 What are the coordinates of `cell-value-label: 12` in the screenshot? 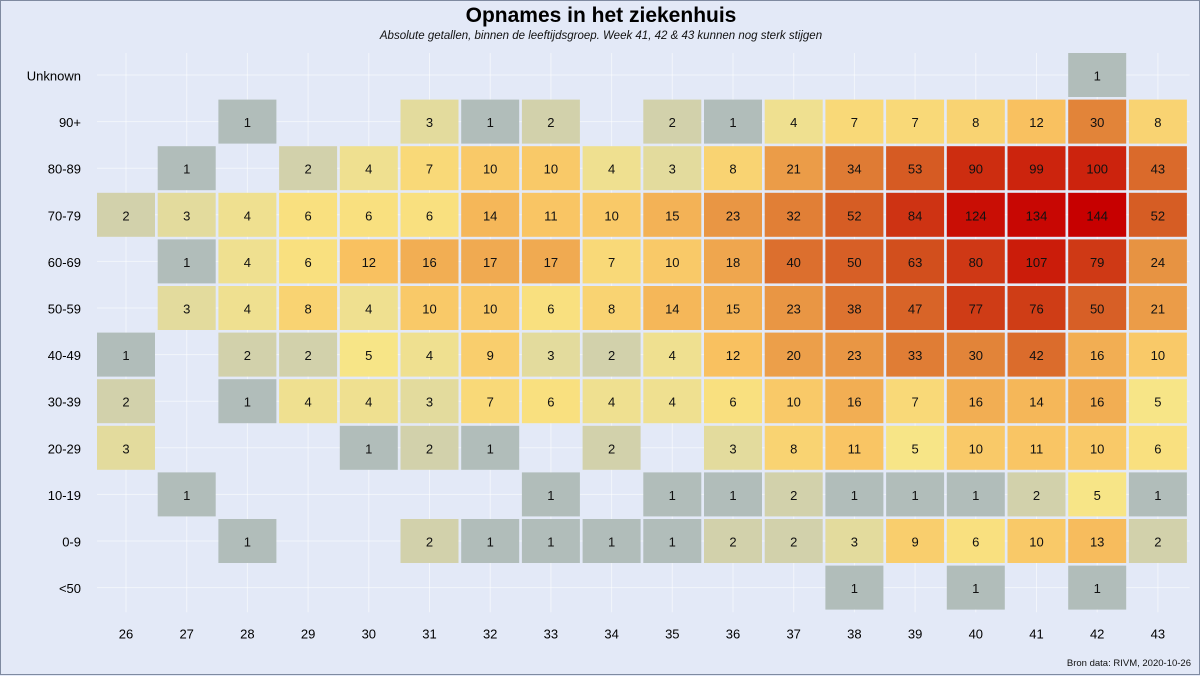 It's located at (1036, 122).